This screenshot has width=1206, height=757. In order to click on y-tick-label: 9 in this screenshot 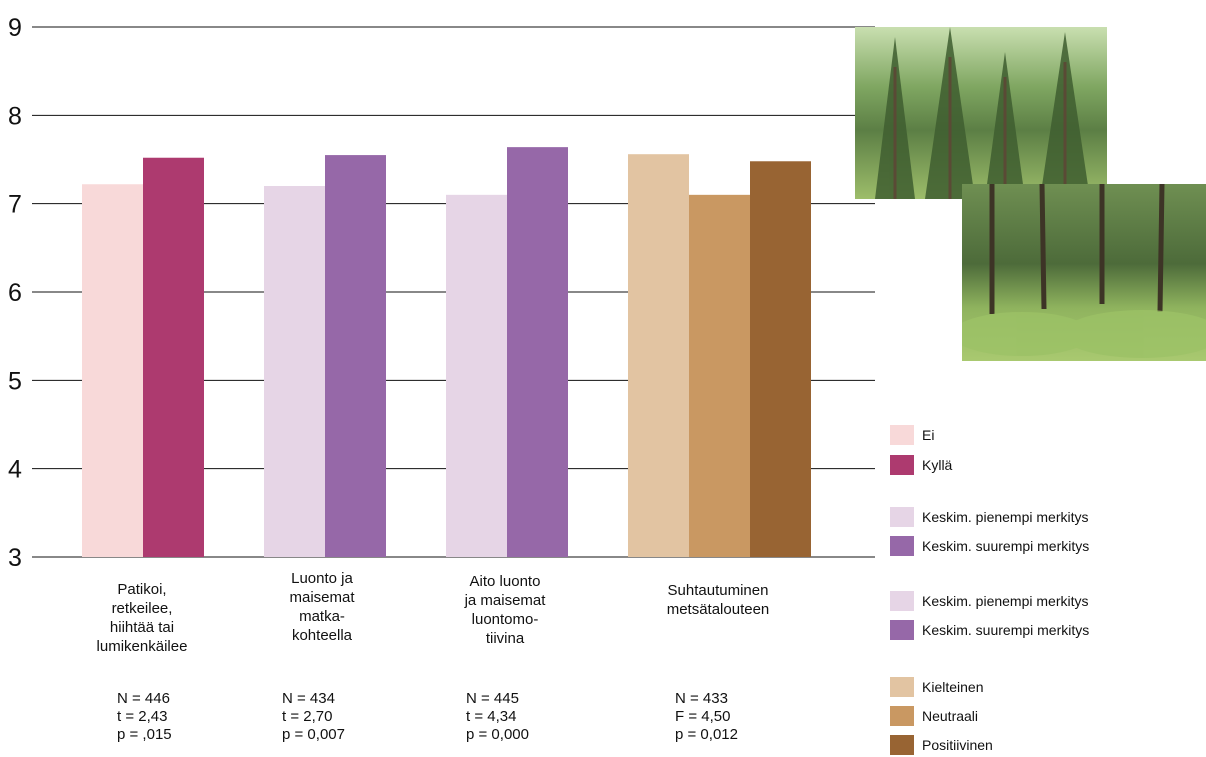, I will do `click(15, 28)`.